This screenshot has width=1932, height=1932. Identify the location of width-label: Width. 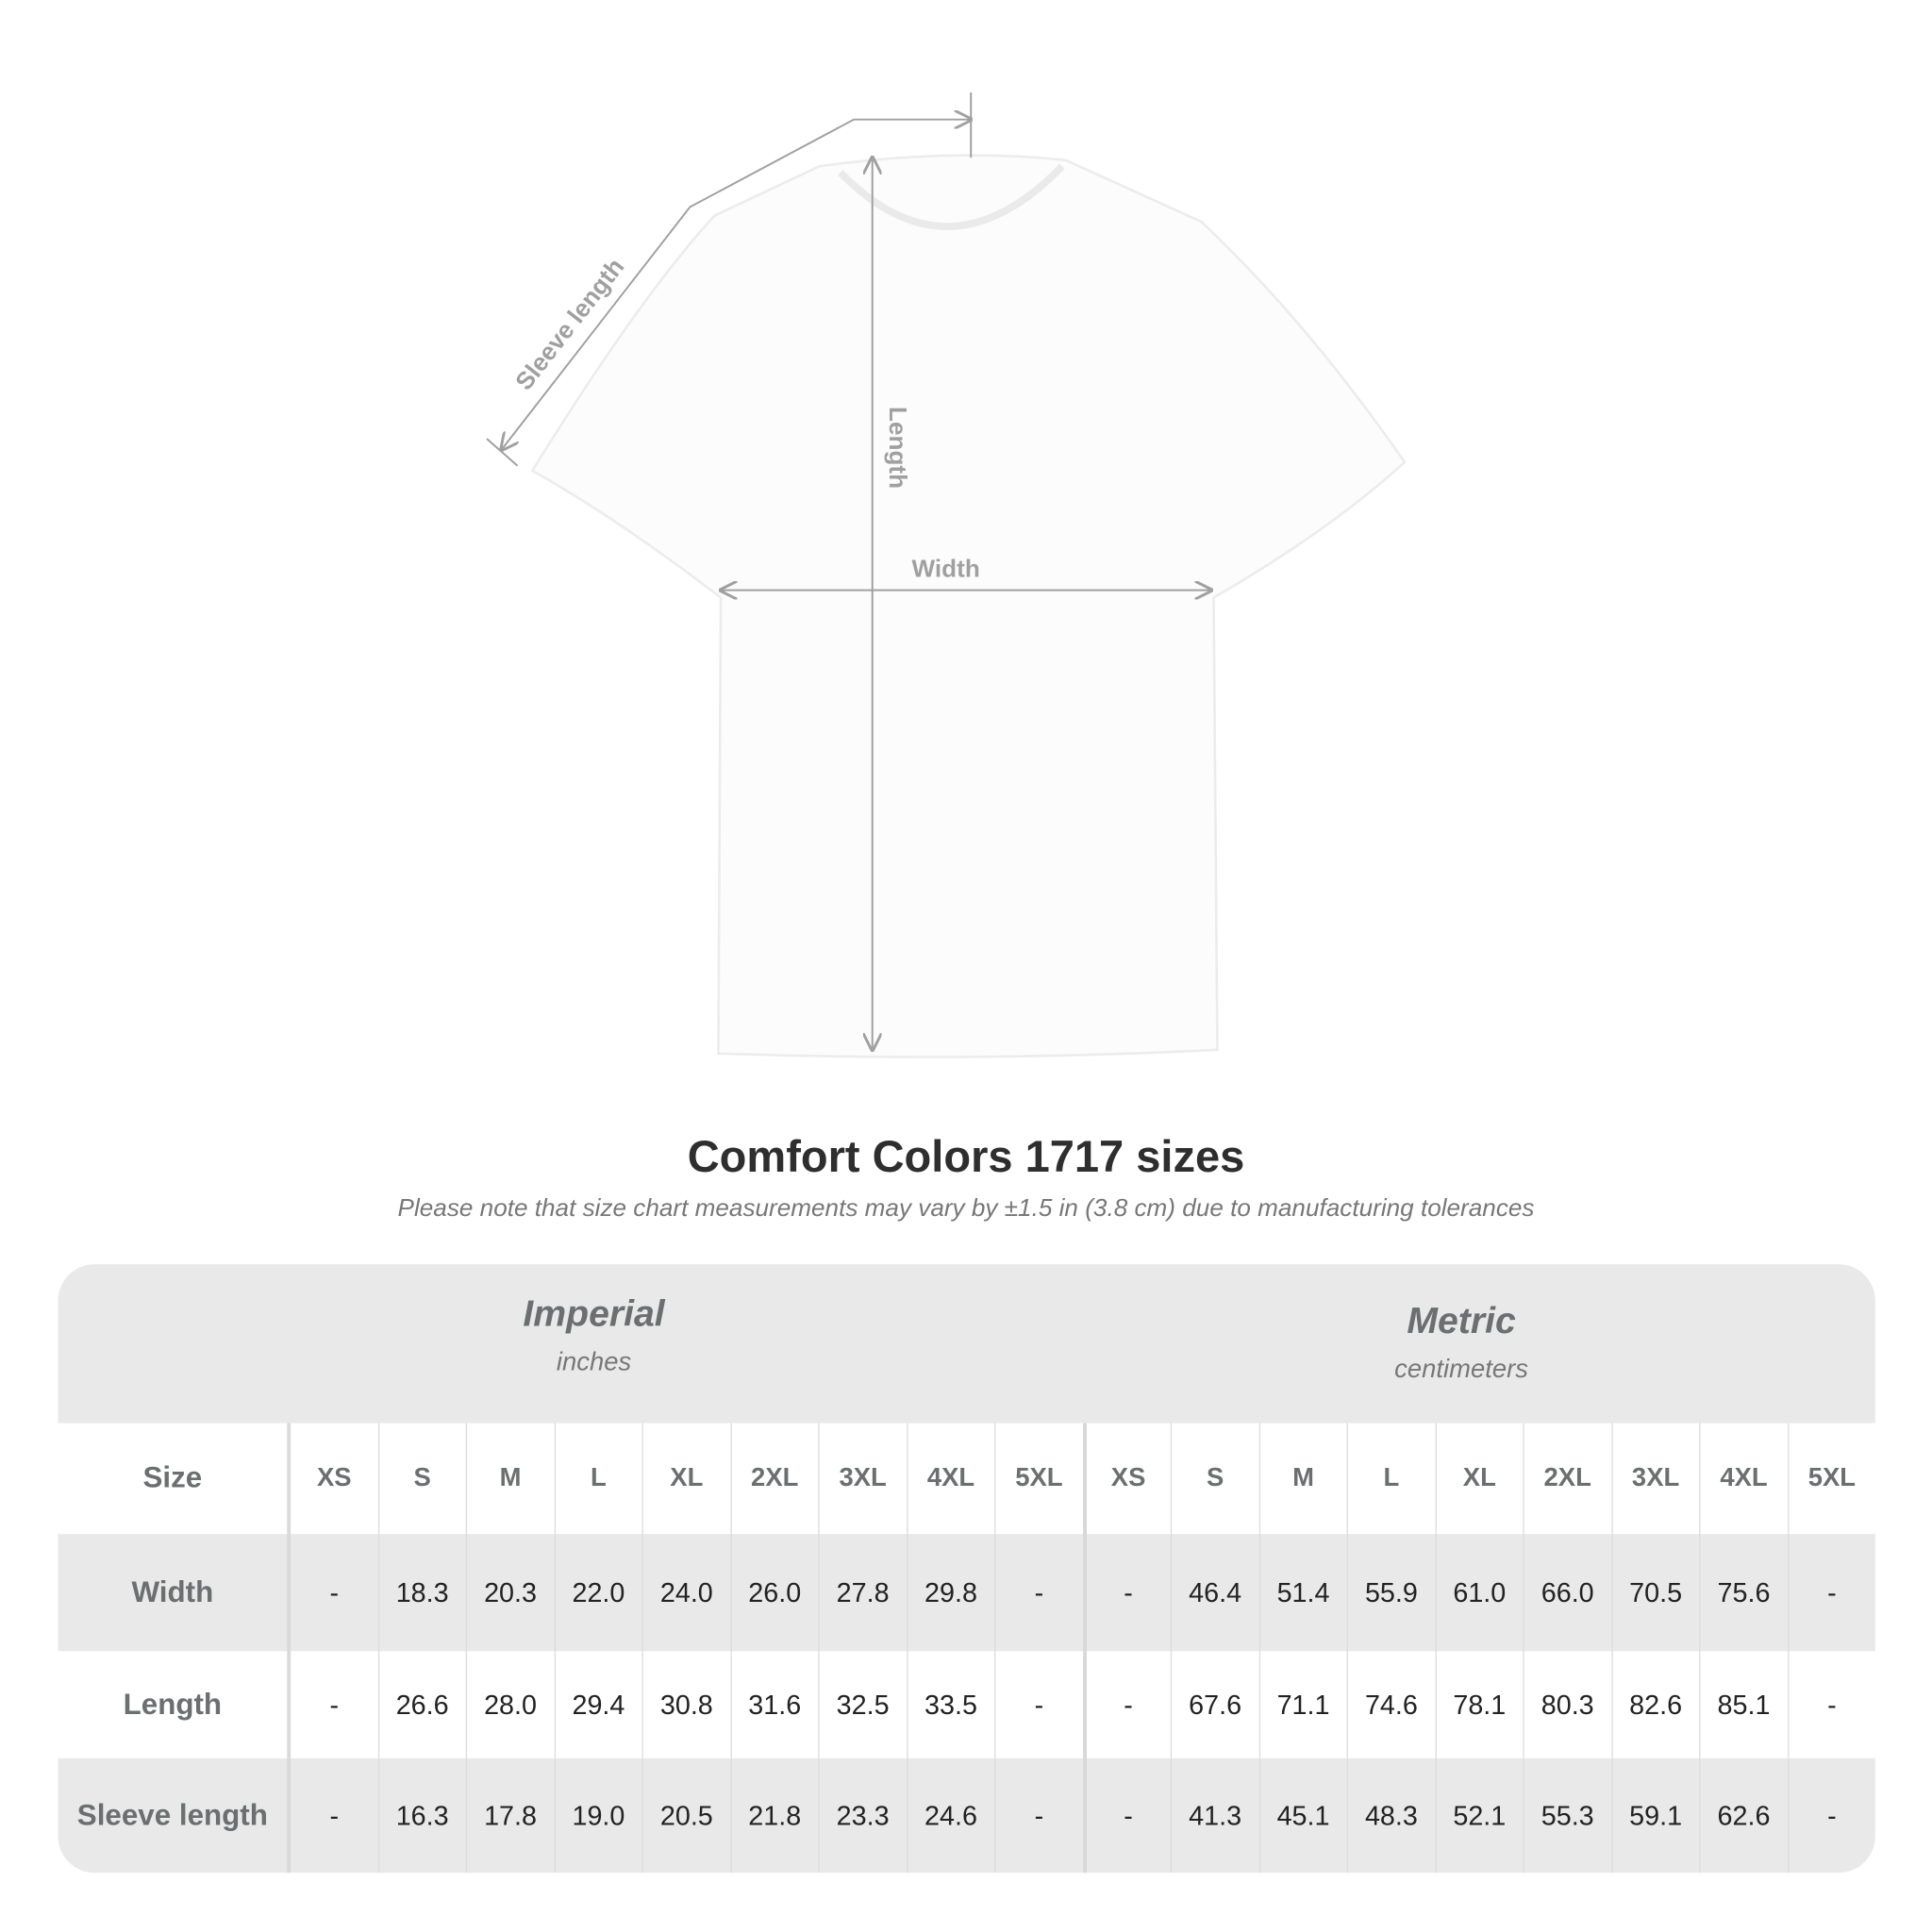
(946, 568).